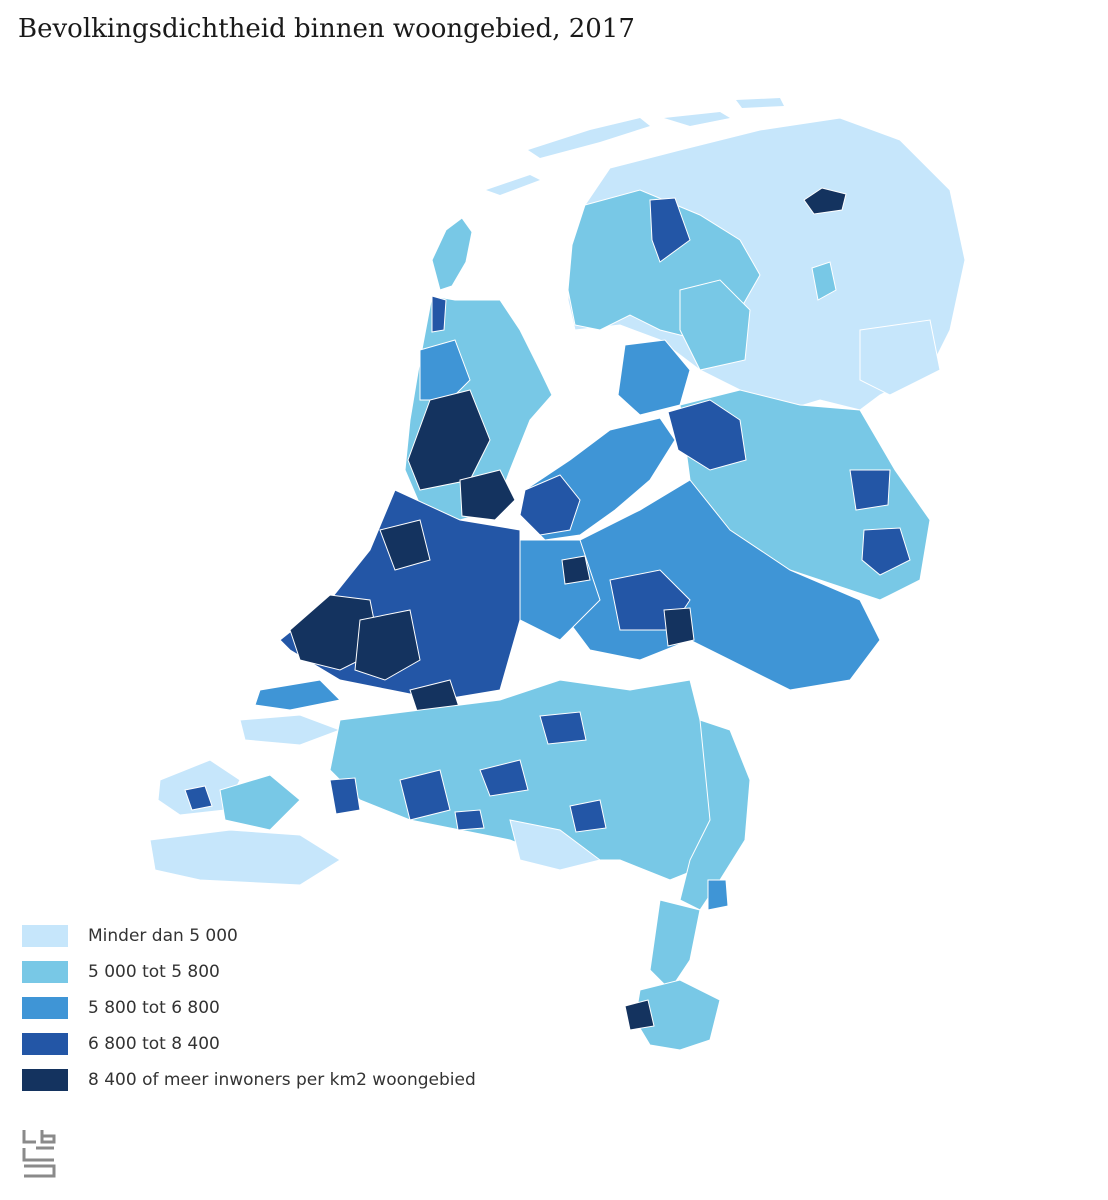 The width and height of the screenshot is (1108, 1200). I want to click on region-gelderland, so click(720, 585).